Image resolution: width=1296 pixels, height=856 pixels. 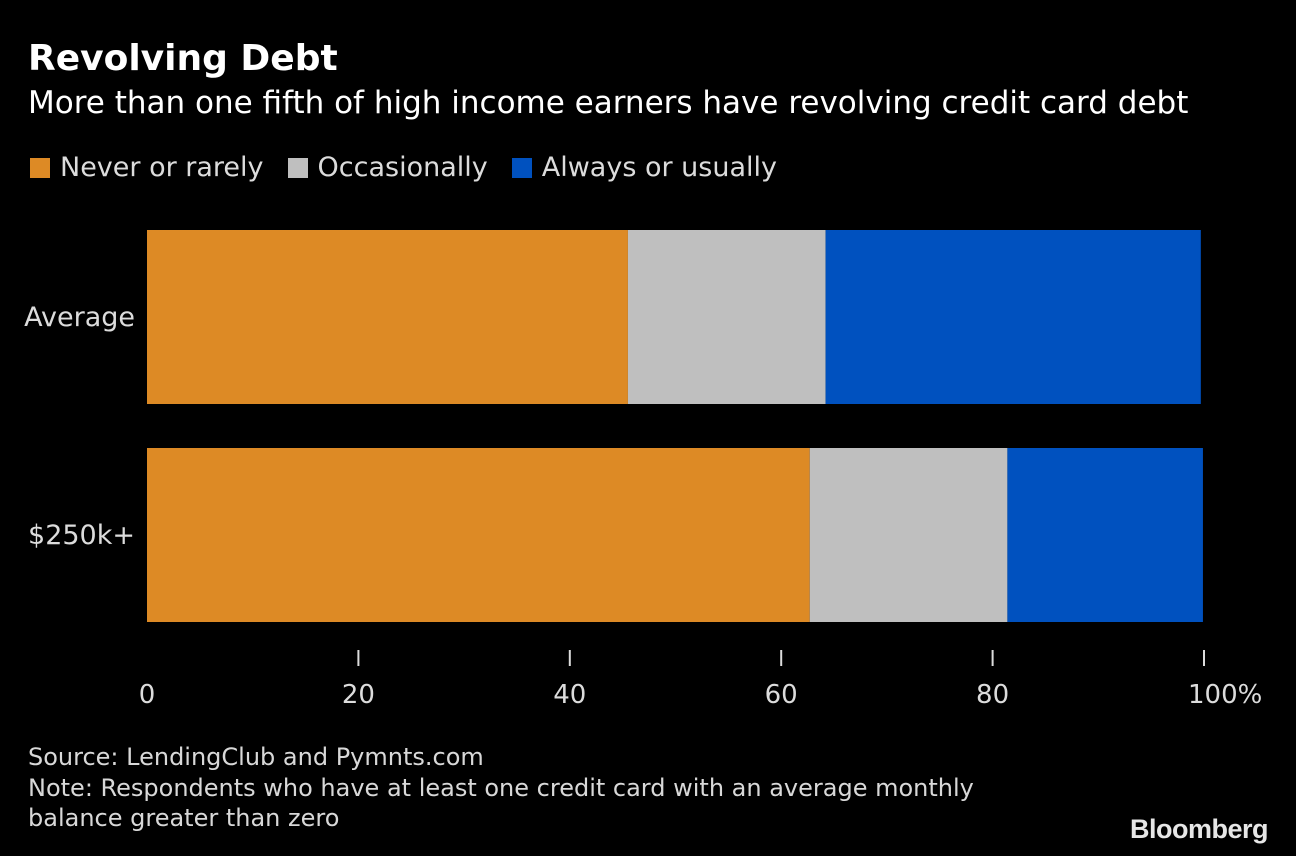 What do you see at coordinates (781, 695) in the screenshot?
I see `x-tick-label-60: 60` at bounding box center [781, 695].